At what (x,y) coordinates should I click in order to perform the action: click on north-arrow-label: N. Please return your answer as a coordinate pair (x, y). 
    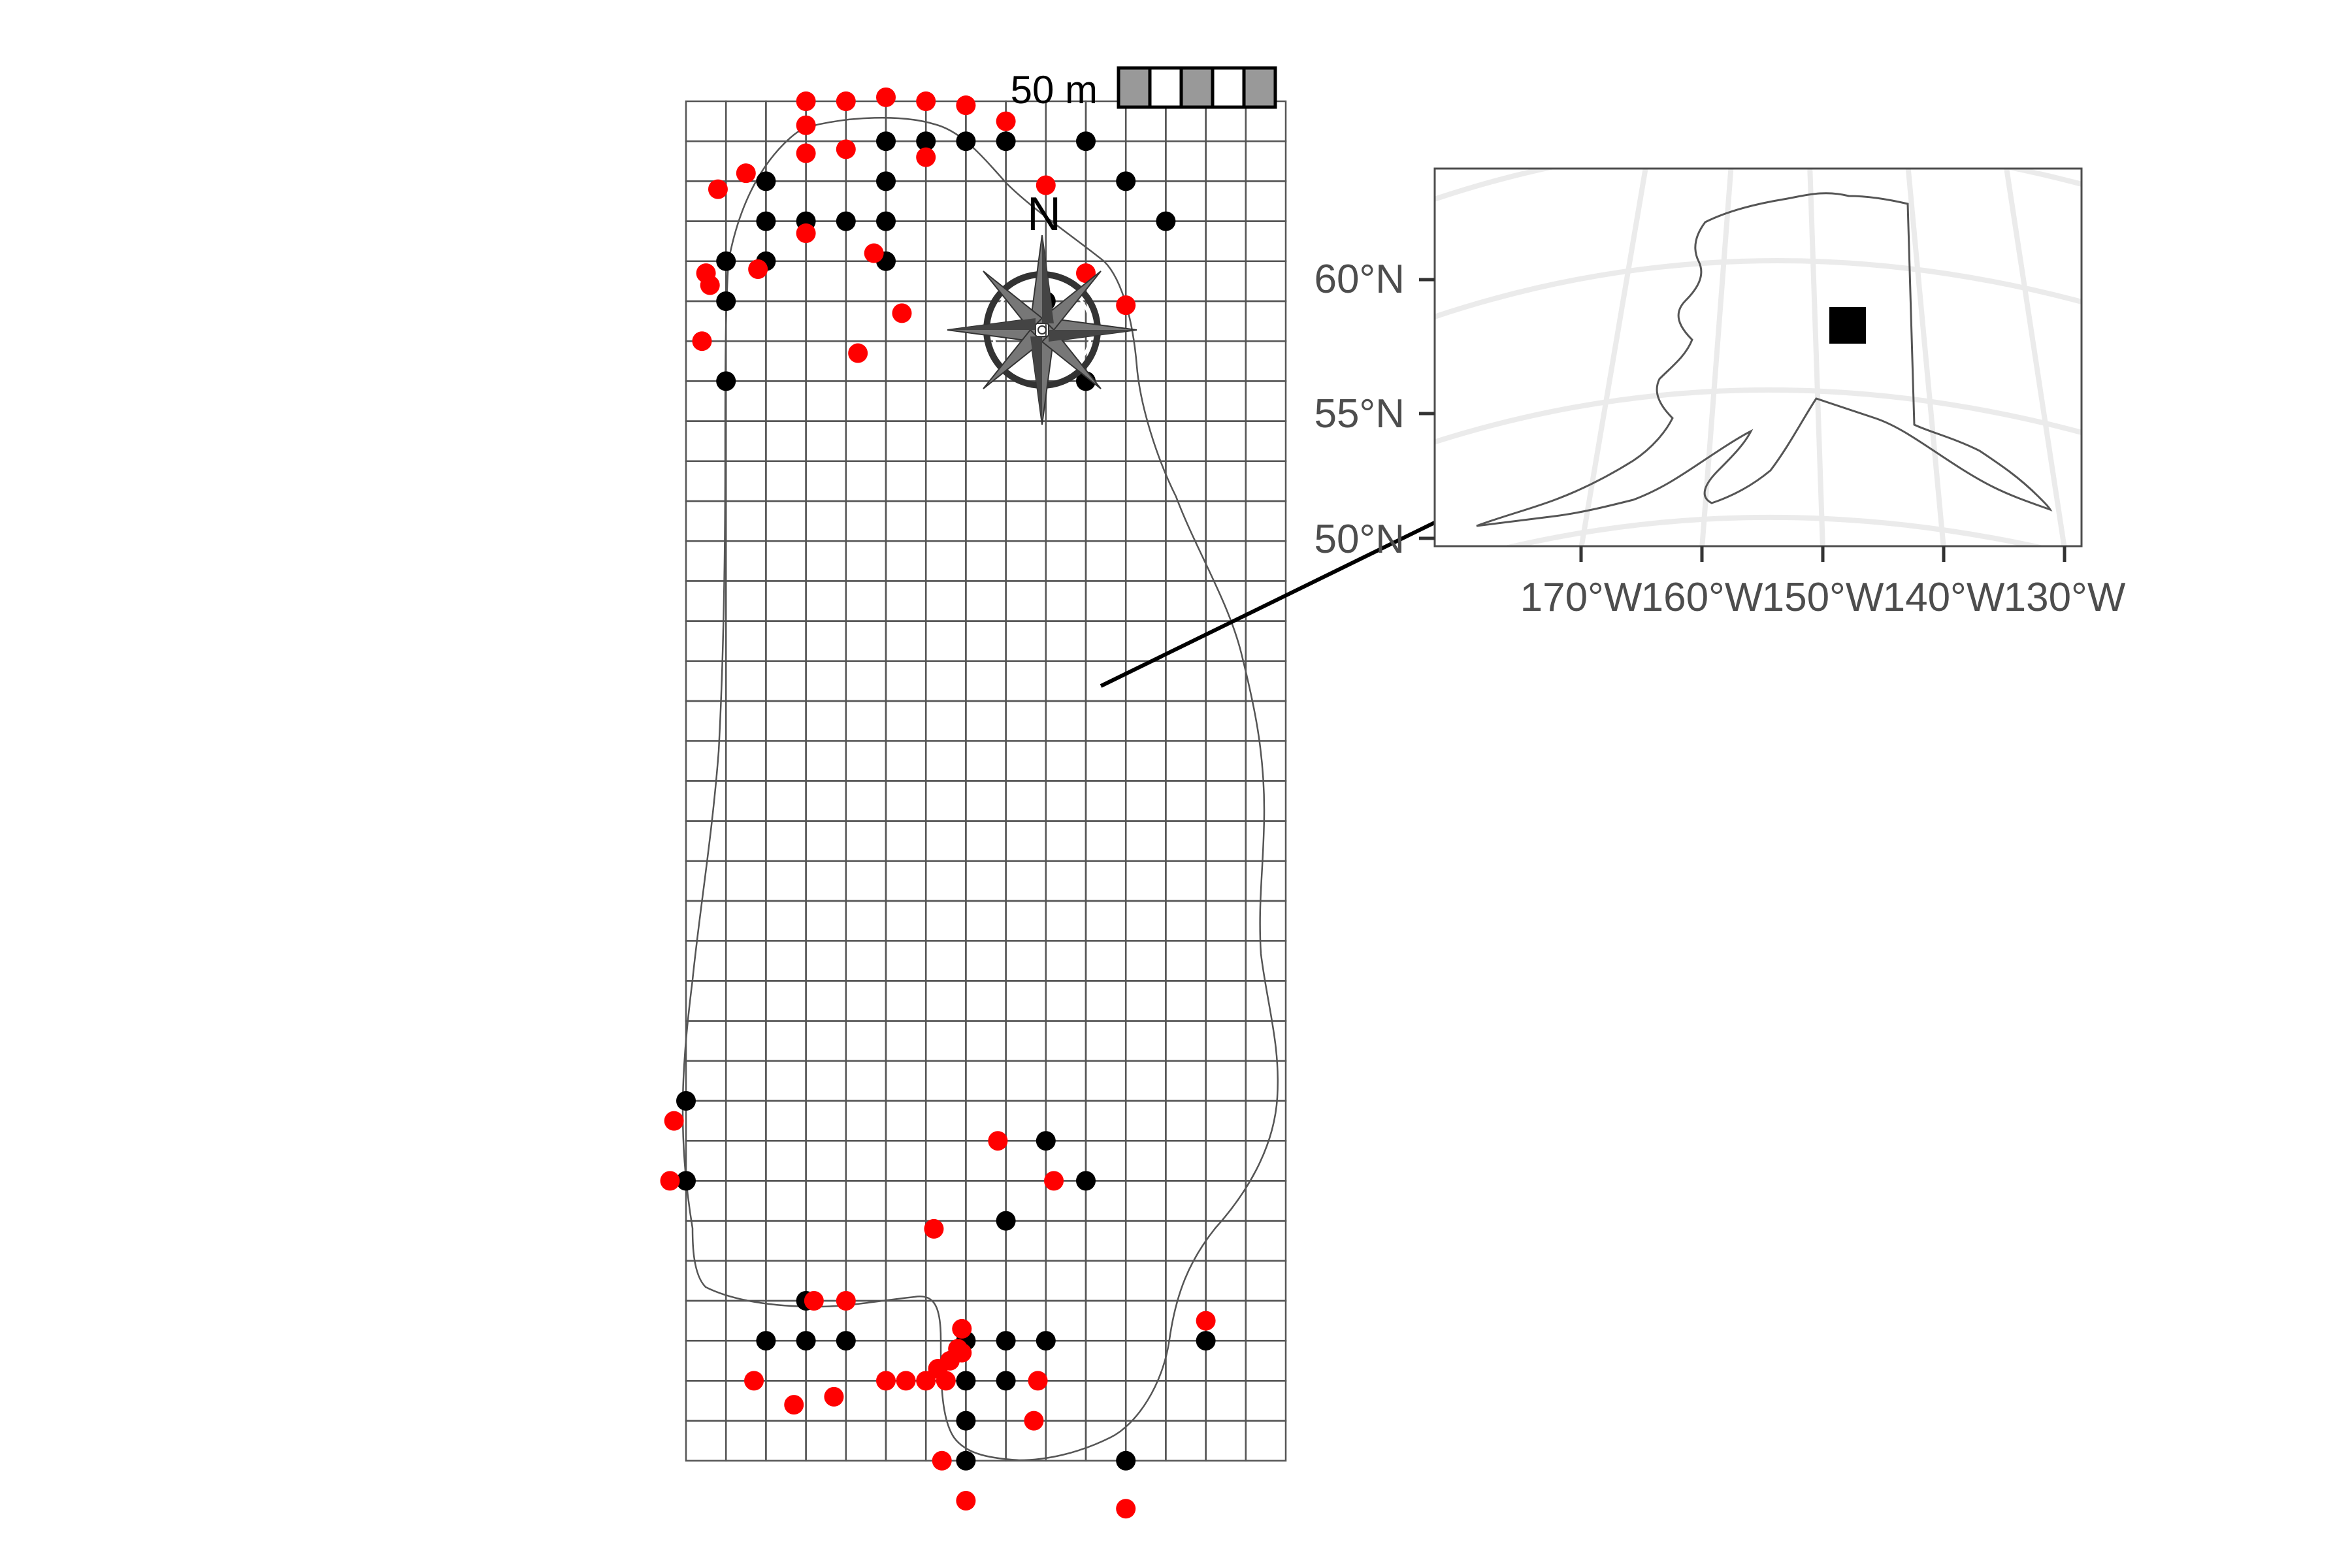
    Looking at the image, I should click on (1044, 214).